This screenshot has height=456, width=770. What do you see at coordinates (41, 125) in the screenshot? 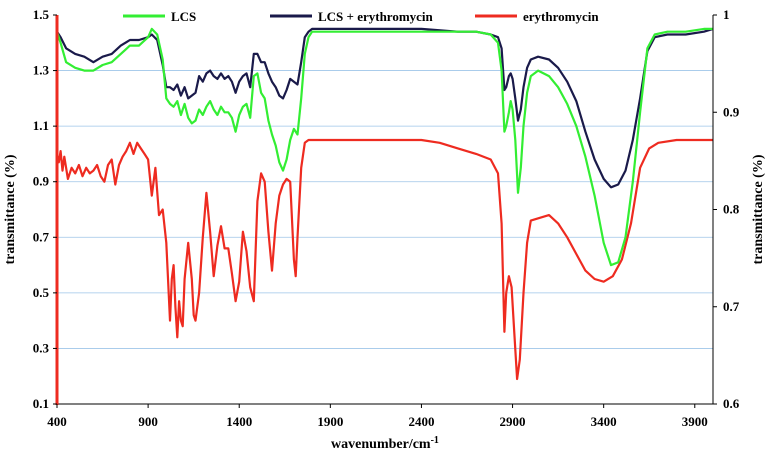
I see `y-left-tick-label: 1.1` at bounding box center [41, 125].